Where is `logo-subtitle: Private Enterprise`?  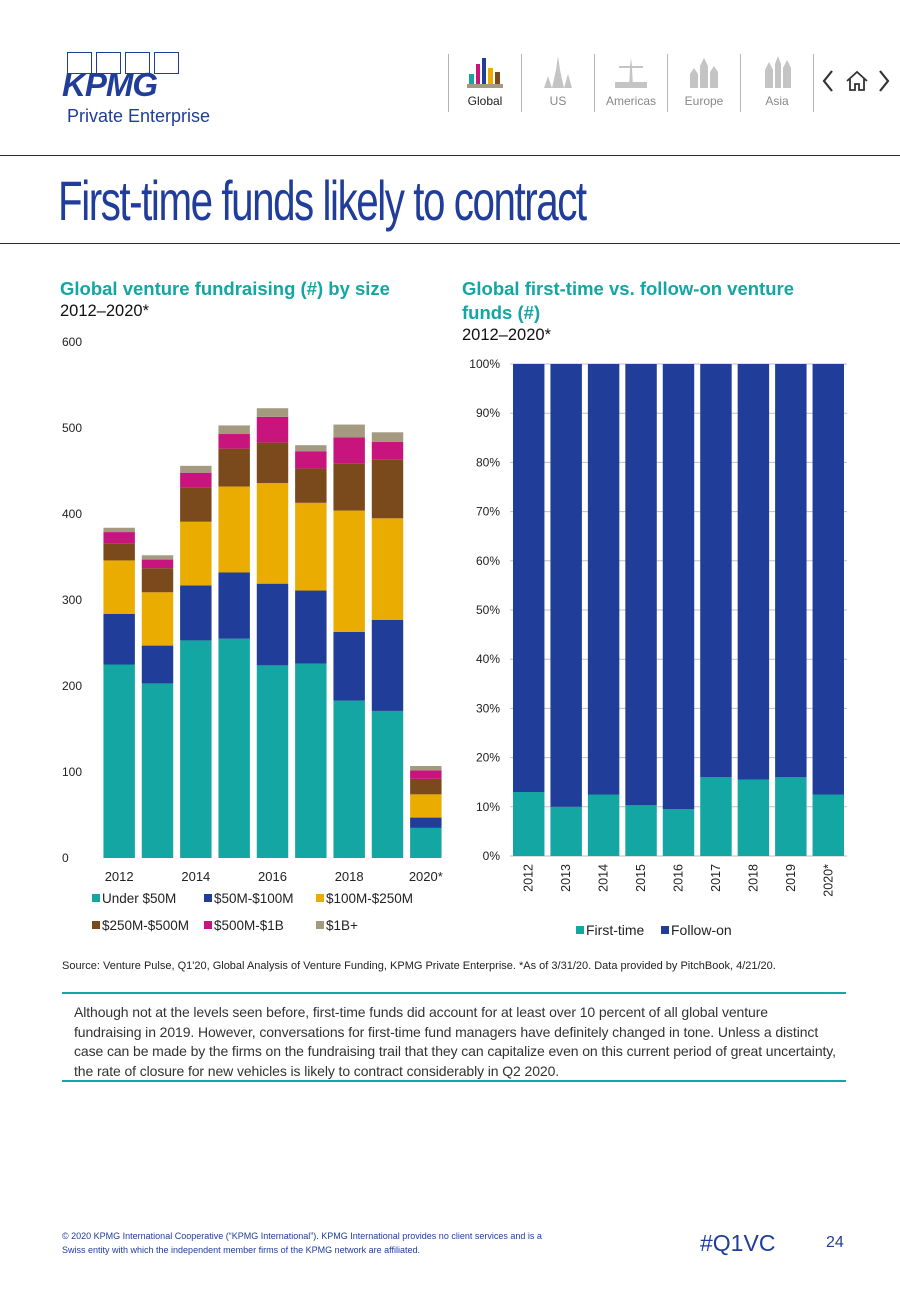
logo-subtitle: Private Enterprise is located at coordinates (139, 116).